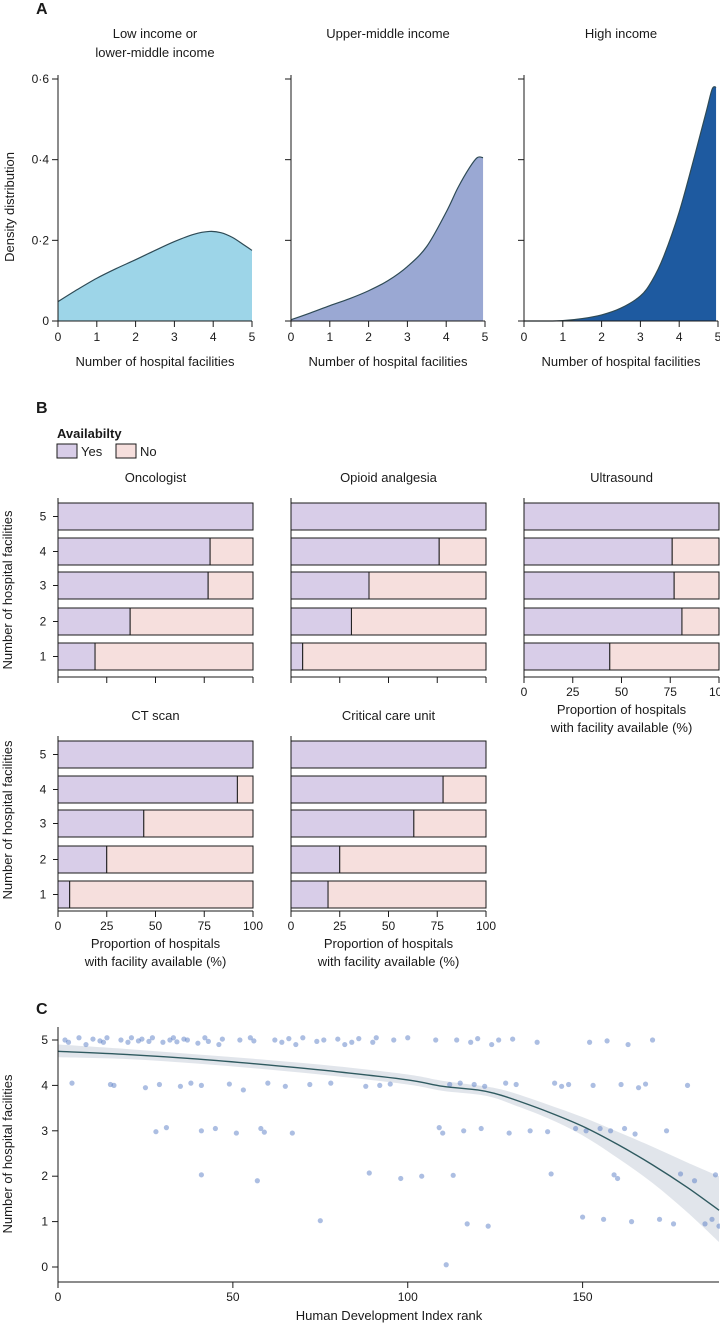  What do you see at coordinates (41, 79) in the screenshot?
I see `density-y-tick-label: 0·6` at bounding box center [41, 79].